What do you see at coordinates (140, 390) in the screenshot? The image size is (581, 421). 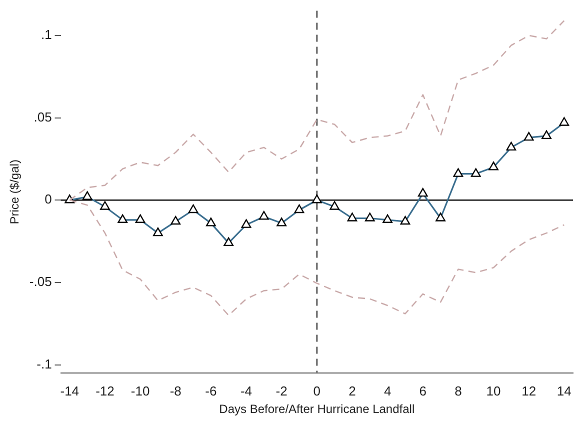 I see `x-tick-label: -10` at bounding box center [140, 390].